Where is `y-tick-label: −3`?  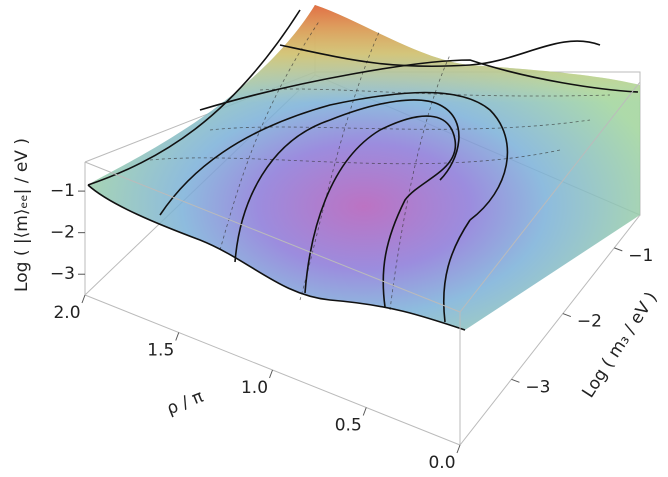 y-tick-label: −3 is located at coordinates (537, 387).